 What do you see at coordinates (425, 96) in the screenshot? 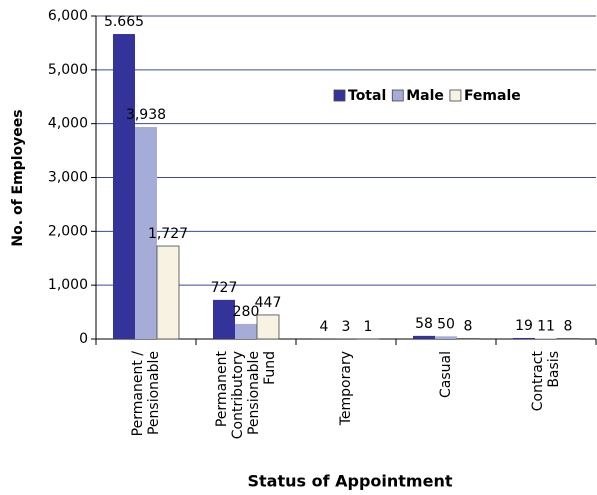
I see `legend-label: Male` at bounding box center [425, 96].